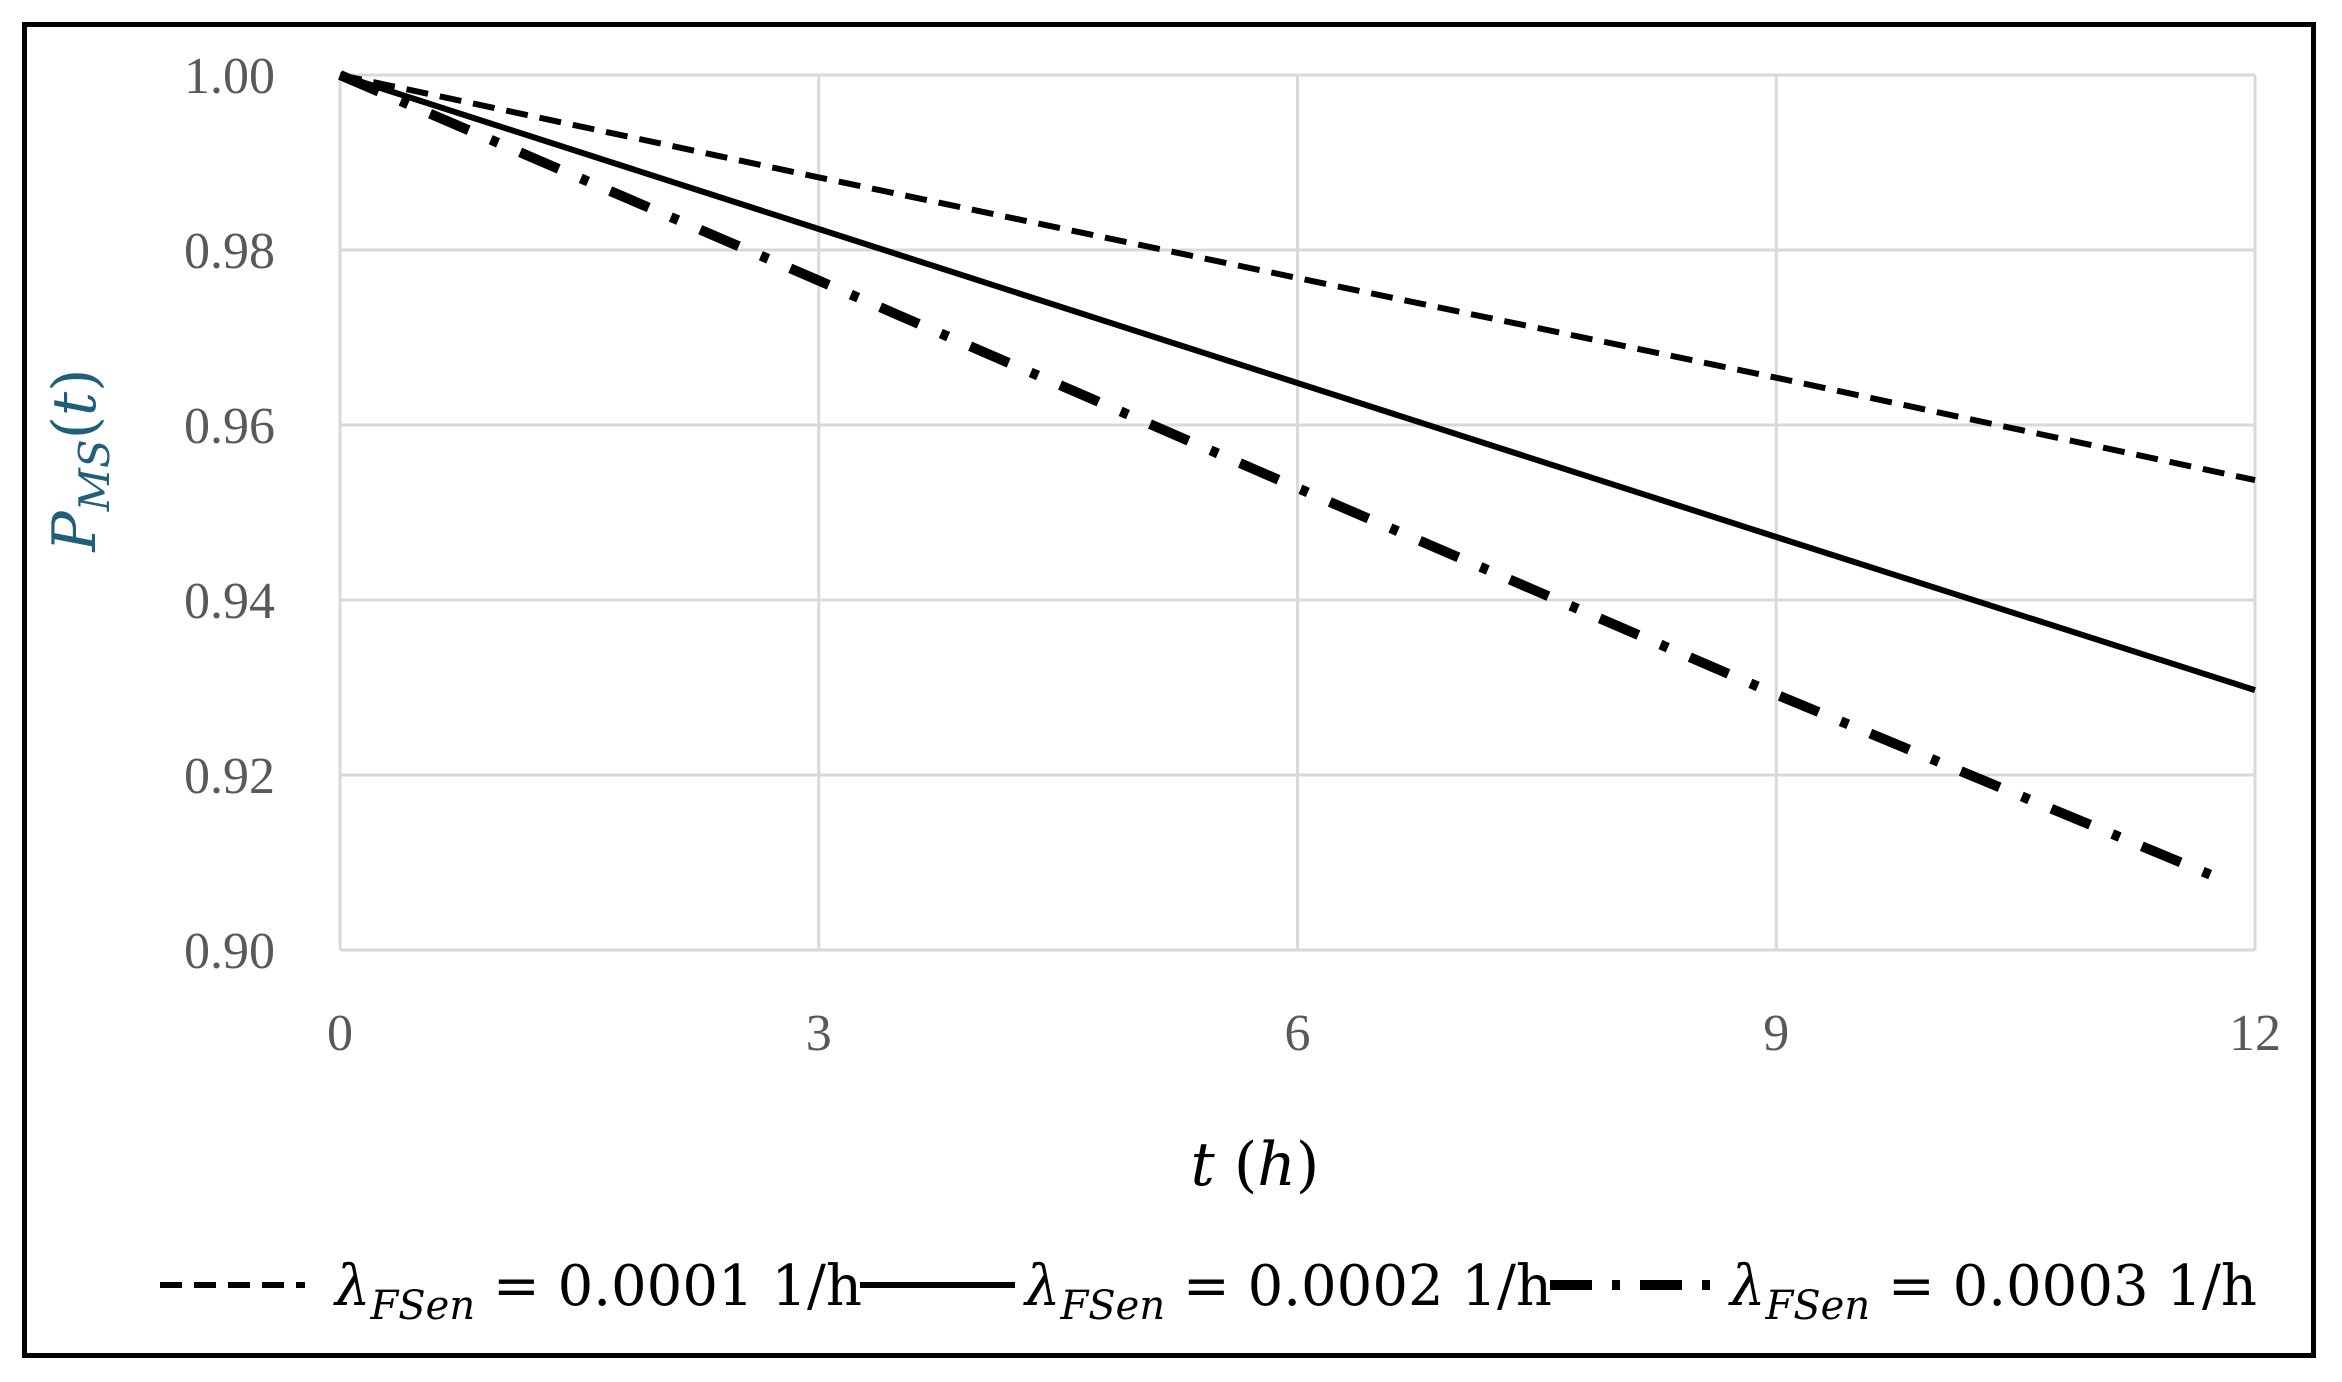 Image resolution: width=2342 pixels, height=1382 pixels. I want to click on legend-value-1: 0.0001, so click(656, 1286).